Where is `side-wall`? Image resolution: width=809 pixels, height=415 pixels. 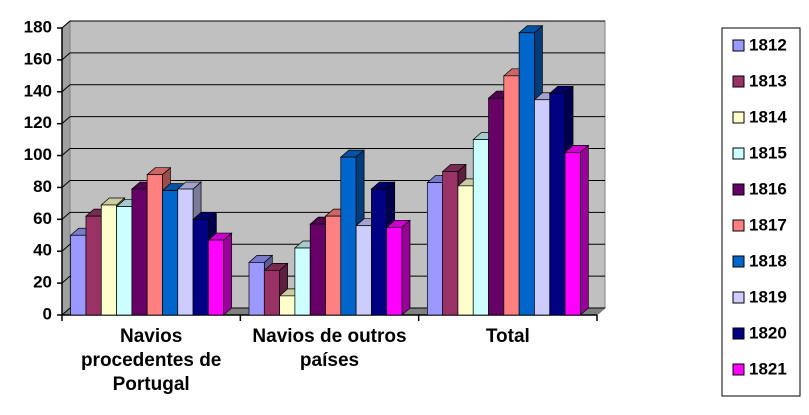
side-wall is located at coordinates (66, 168).